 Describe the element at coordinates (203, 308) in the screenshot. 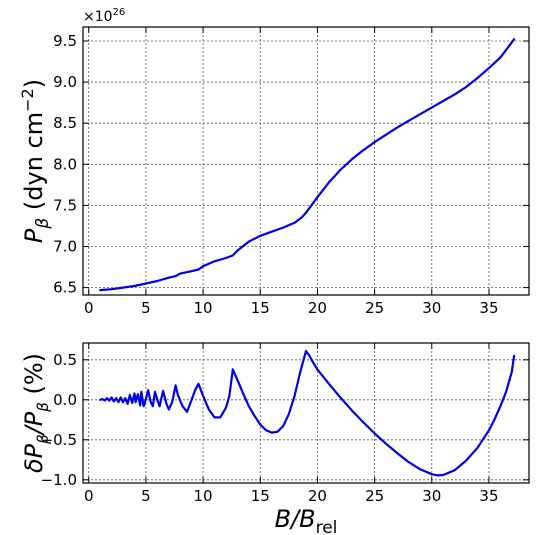

I see `top-x-tick-label: 10` at that location.